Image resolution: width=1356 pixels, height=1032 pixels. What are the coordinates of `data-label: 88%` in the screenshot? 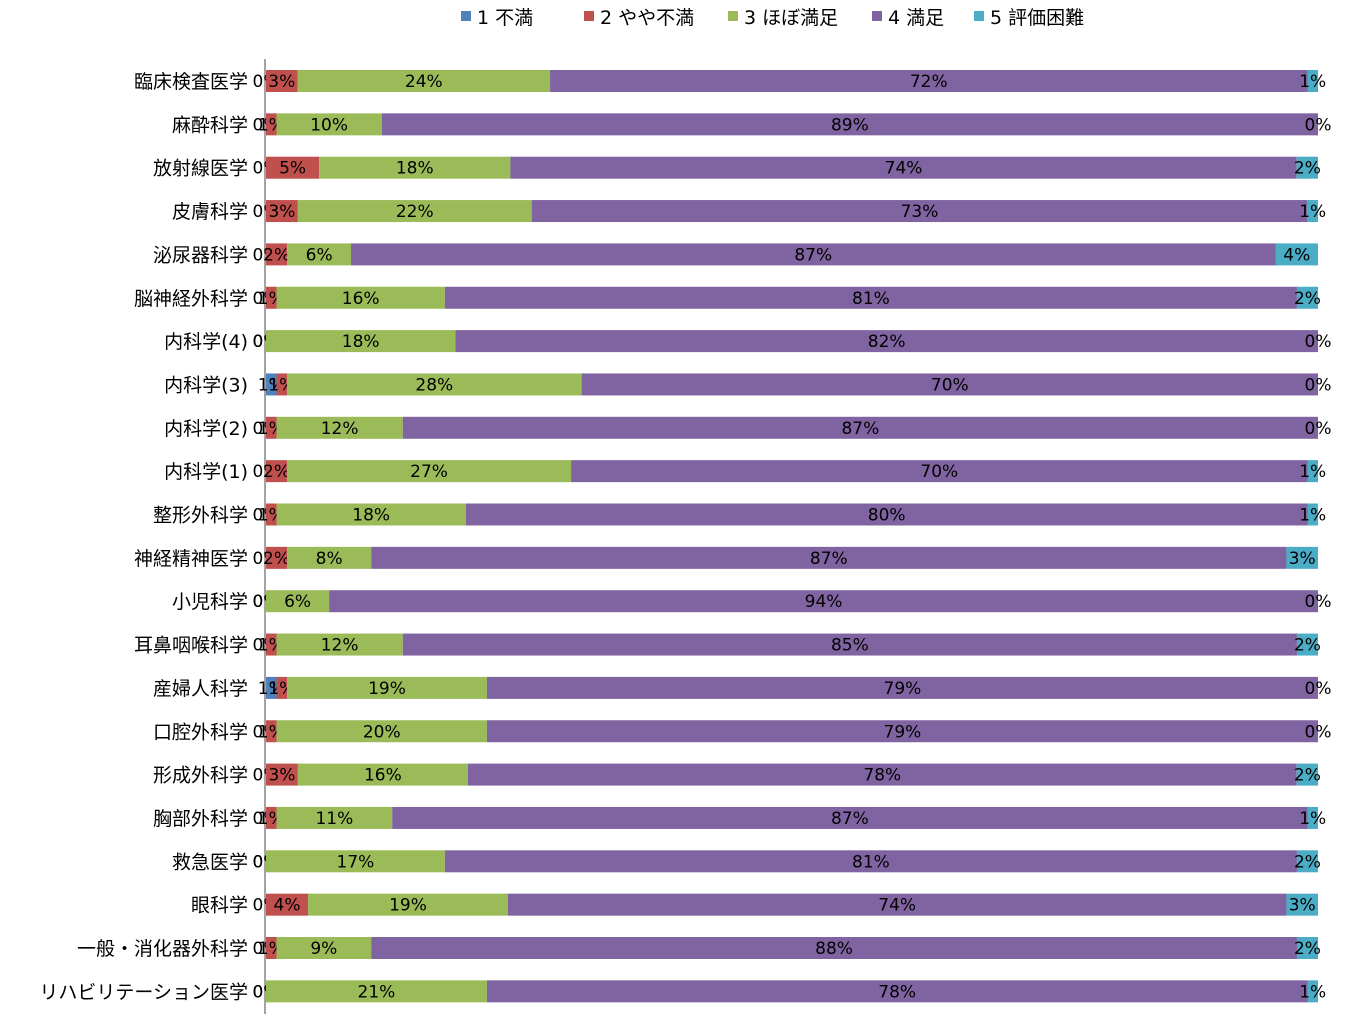 It's located at (834, 949).